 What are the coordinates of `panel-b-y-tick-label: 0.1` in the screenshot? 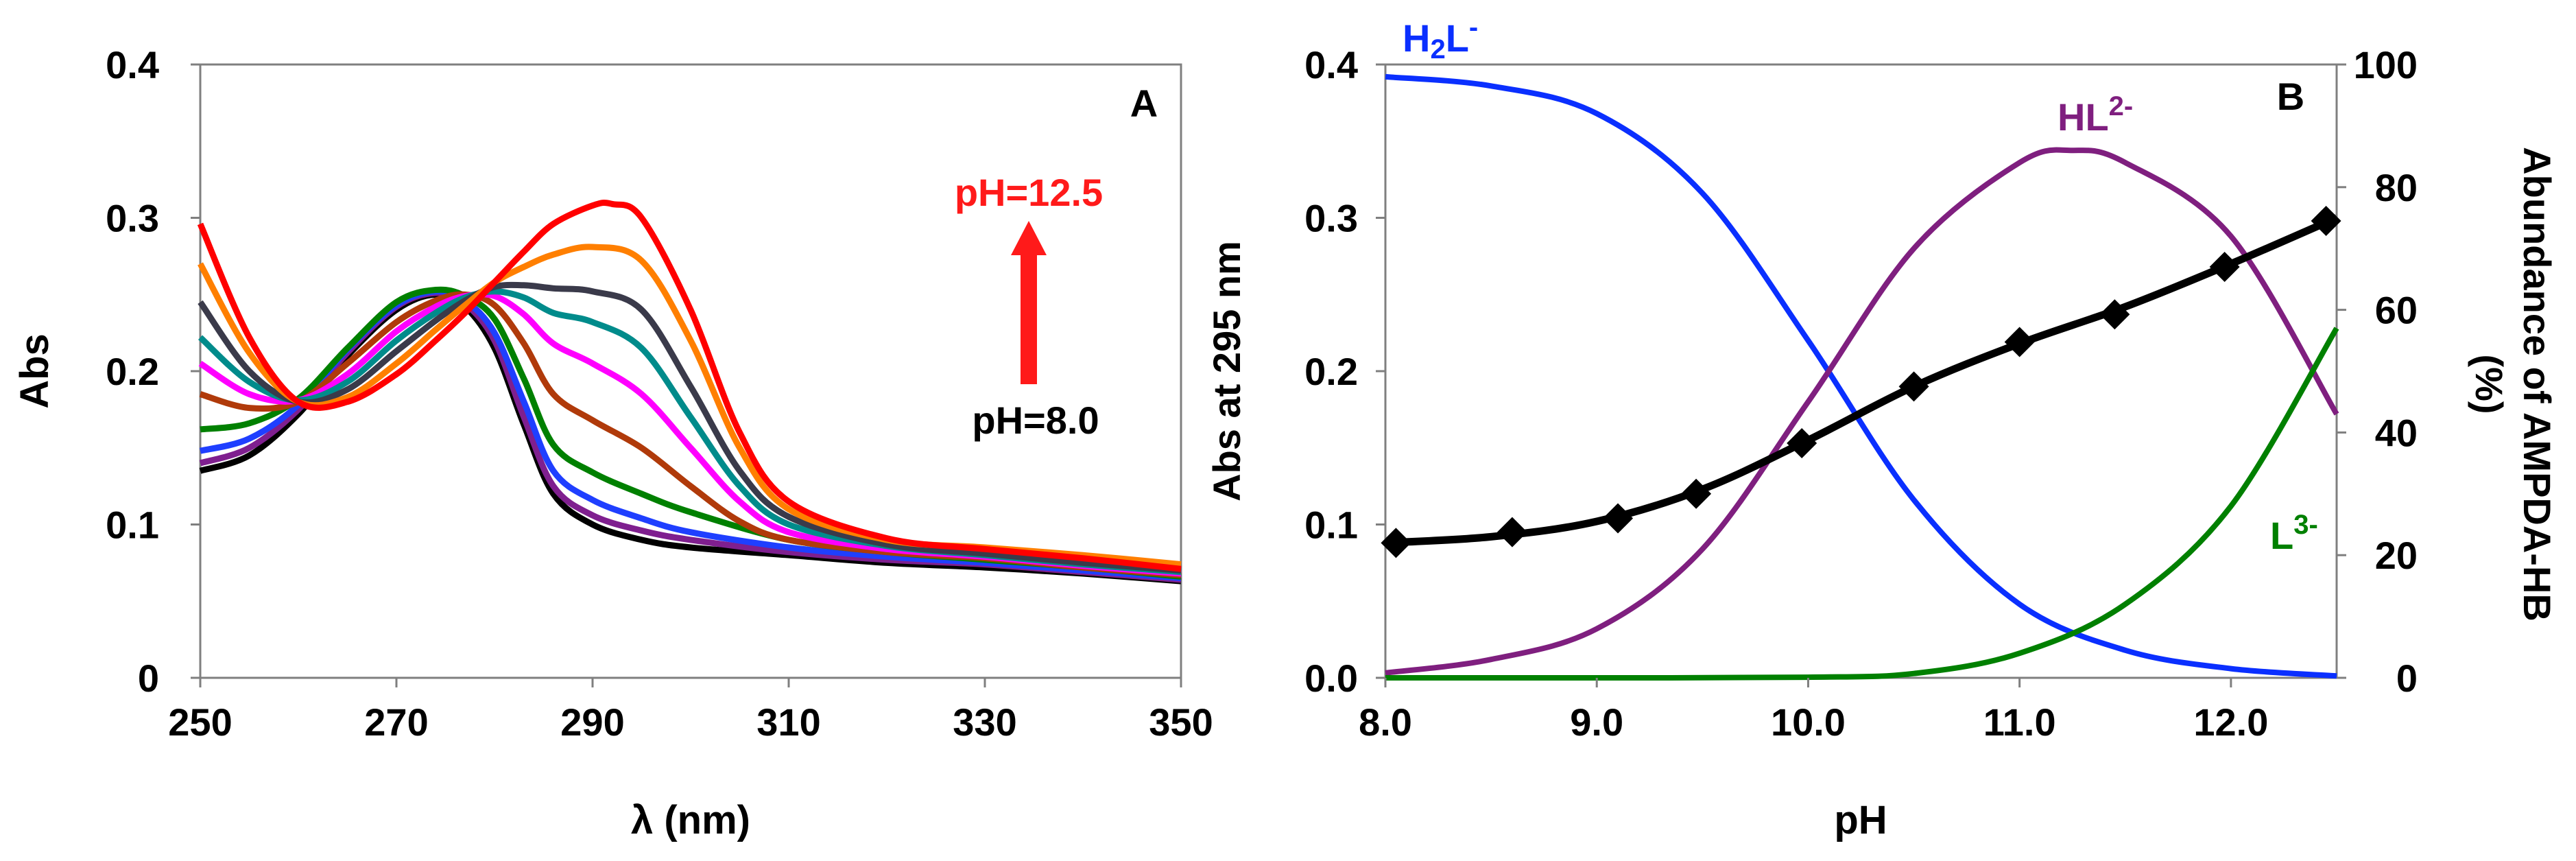 It's located at (1331, 525).